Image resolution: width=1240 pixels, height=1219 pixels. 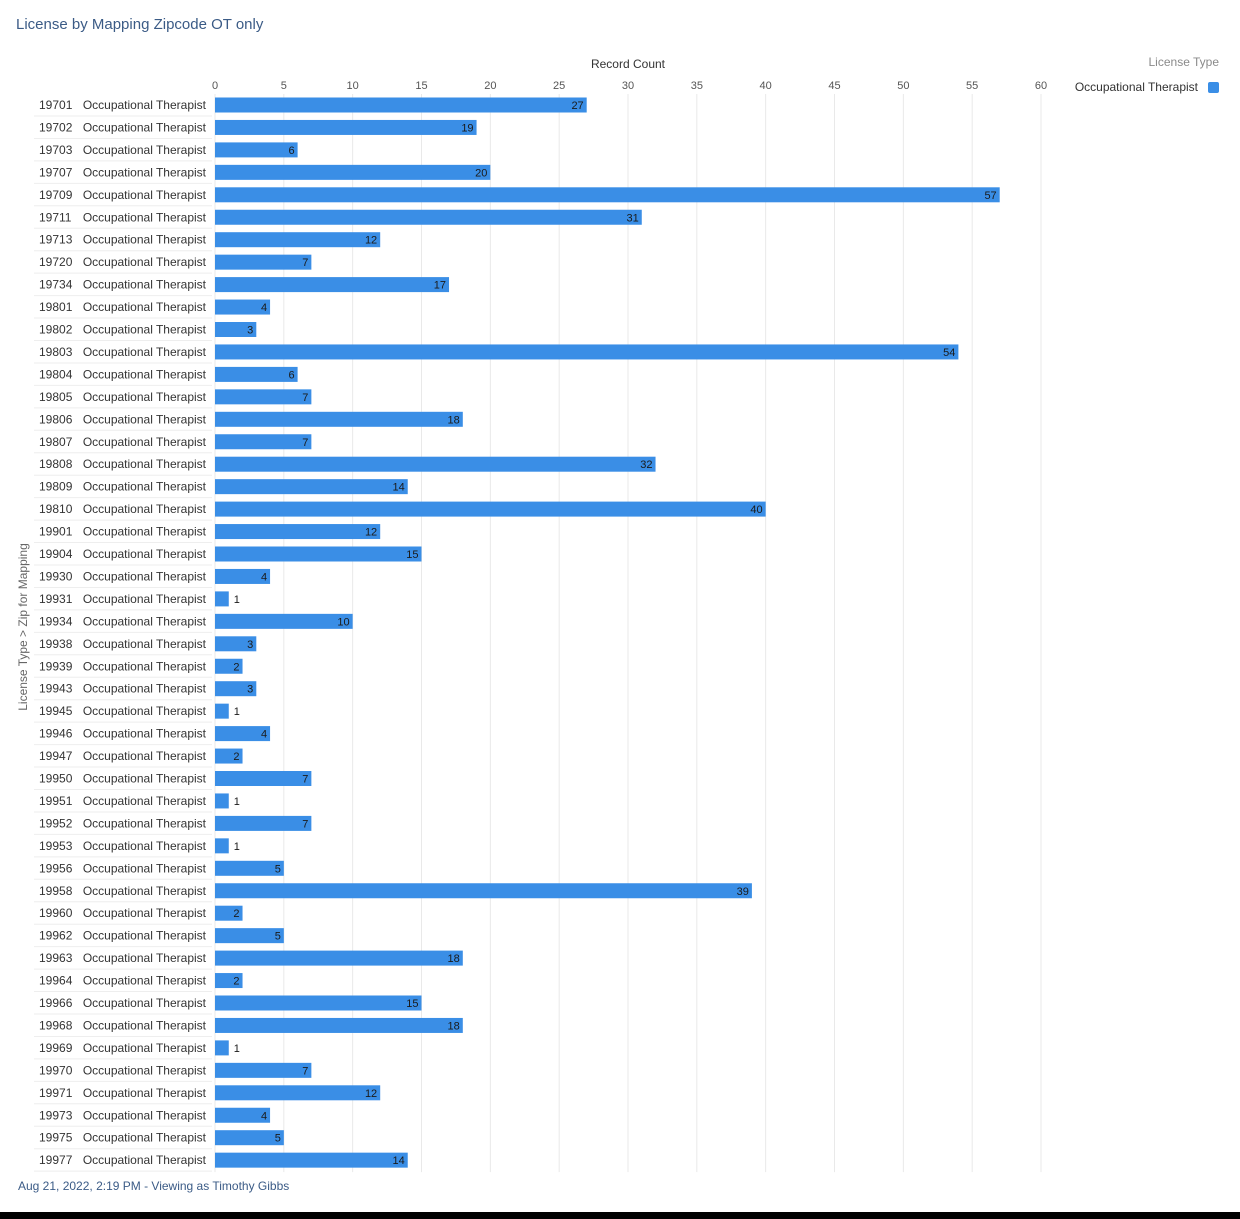 I want to click on chart-row: 19803 Occupational Therapist 54, so click(x=496, y=354).